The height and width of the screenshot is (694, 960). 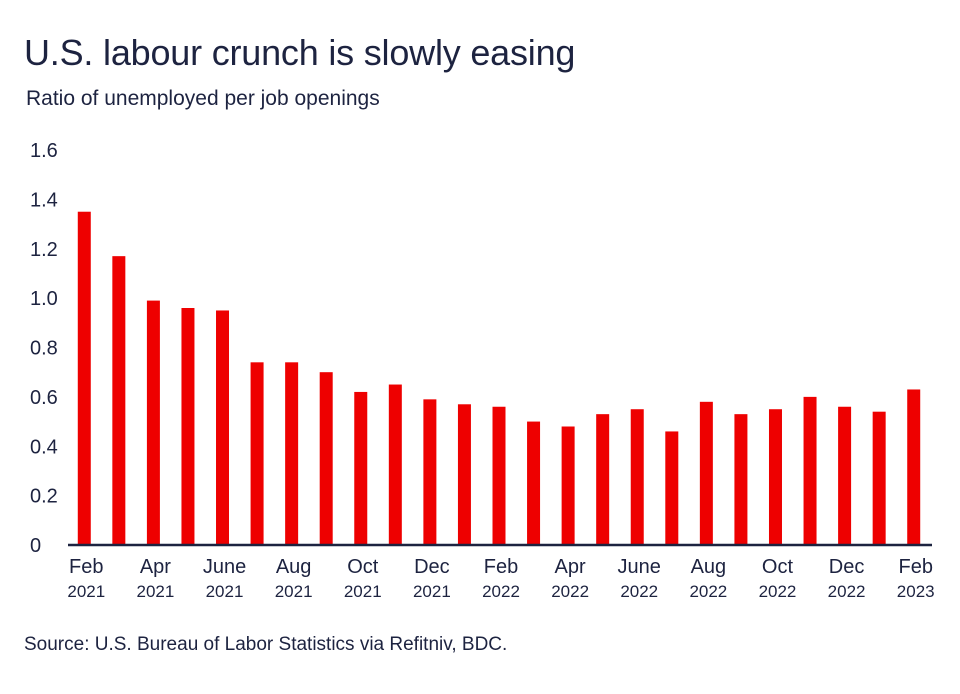 I want to click on y-tick-label: 0.4, so click(x=44, y=447).